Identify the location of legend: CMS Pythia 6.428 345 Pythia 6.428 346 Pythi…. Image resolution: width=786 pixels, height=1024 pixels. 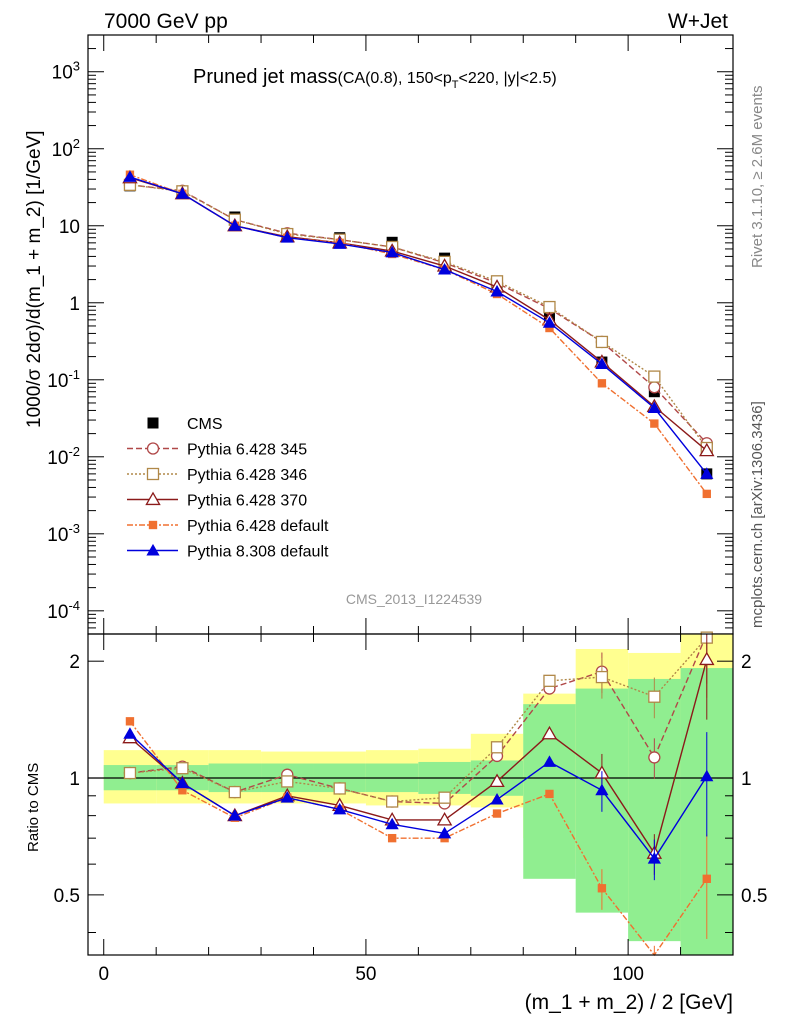
(228, 488).